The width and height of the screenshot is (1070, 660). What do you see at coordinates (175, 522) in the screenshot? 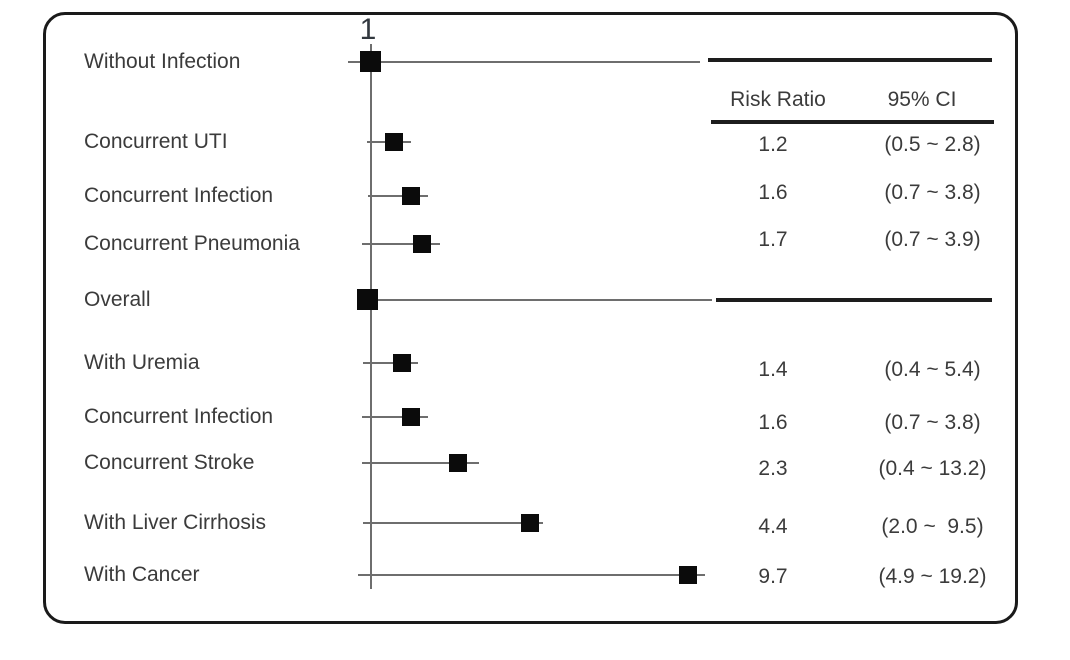
I see `row-label: With Liver Cirrhosis` at bounding box center [175, 522].